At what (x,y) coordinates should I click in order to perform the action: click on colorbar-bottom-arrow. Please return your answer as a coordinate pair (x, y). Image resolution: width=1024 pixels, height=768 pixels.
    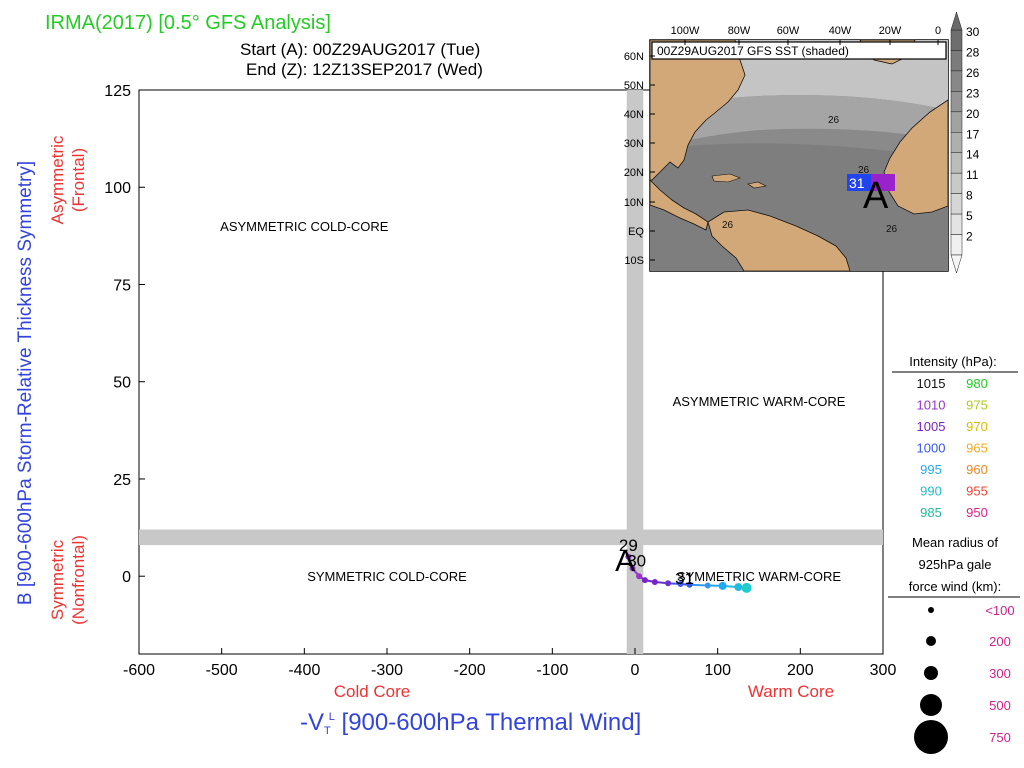
    Looking at the image, I should click on (956, 264).